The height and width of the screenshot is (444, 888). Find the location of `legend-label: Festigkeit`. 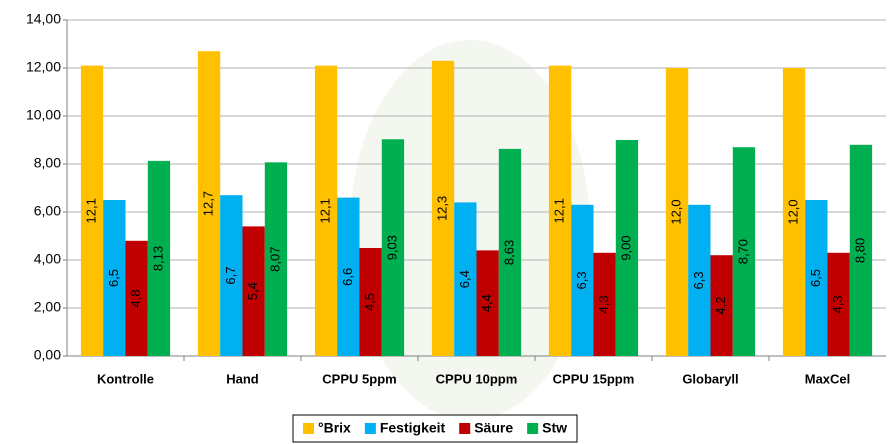

legend-label: Festigkeit is located at coordinates (413, 428).